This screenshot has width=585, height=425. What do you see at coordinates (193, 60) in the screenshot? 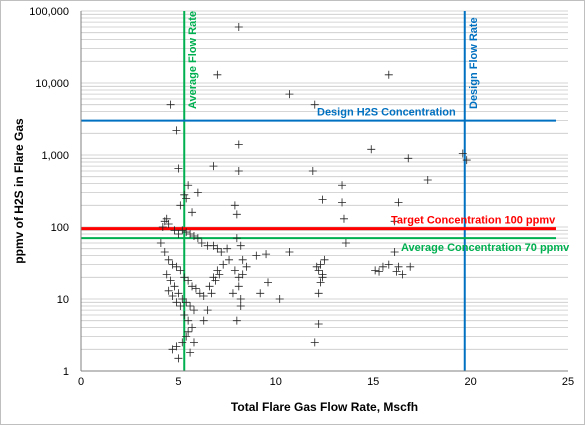
I see `average-flow-label: Average Flow Rate` at bounding box center [193, 60].